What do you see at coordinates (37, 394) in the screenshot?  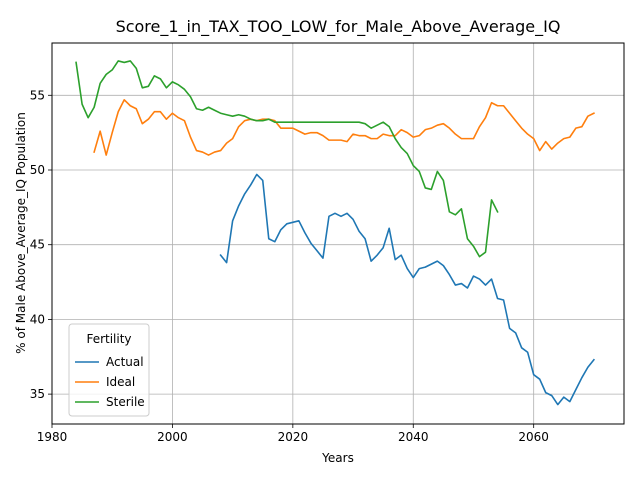 I see `y-tick-label: 35` at bounding box center [37, 394].